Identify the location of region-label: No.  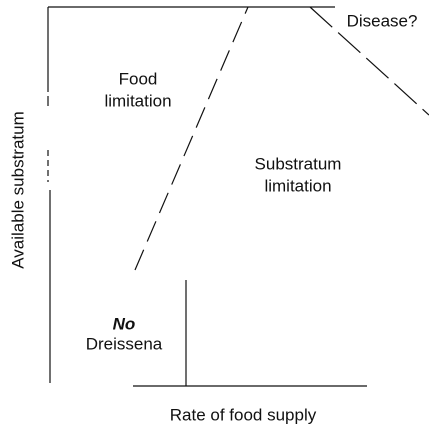
(124, 323).